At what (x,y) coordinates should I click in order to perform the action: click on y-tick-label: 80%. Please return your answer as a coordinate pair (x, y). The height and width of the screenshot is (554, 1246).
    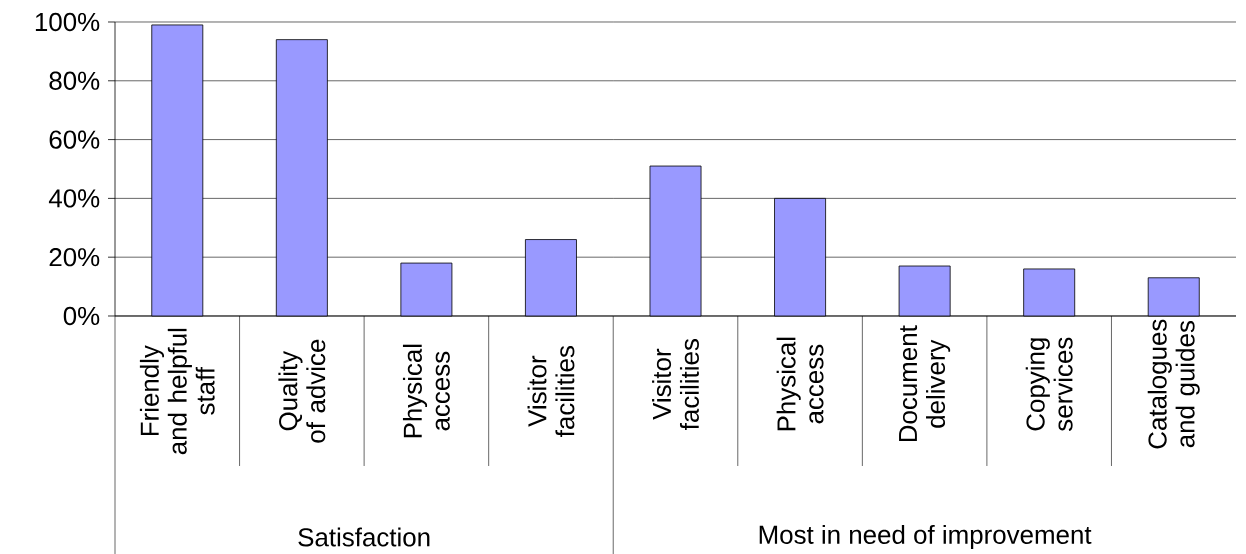
    Looking at the image, I should click on (74, 80).